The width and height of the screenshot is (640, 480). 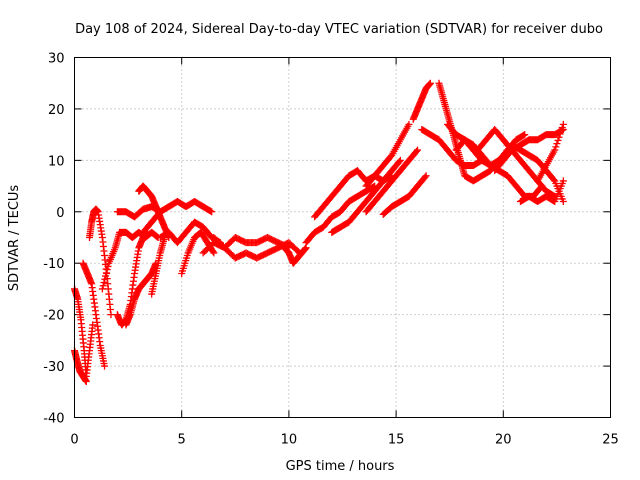 I want to click on y-tick-label-4: 0, so click(x=60, y=213).